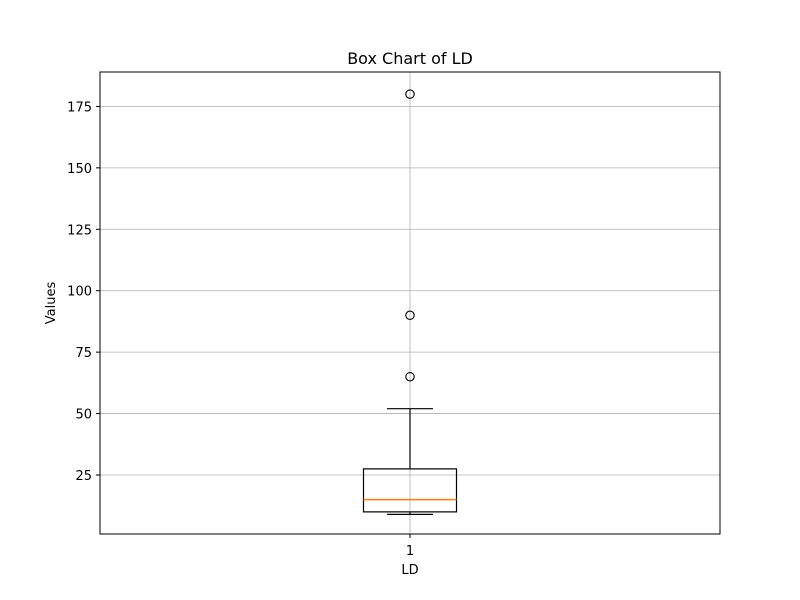 The width and height of the screenshot is (800, 600). What do you see at coordinates (83, 415) in the screenshot?
I see `y-tick-label: 50` at bounding box center [83, 415].